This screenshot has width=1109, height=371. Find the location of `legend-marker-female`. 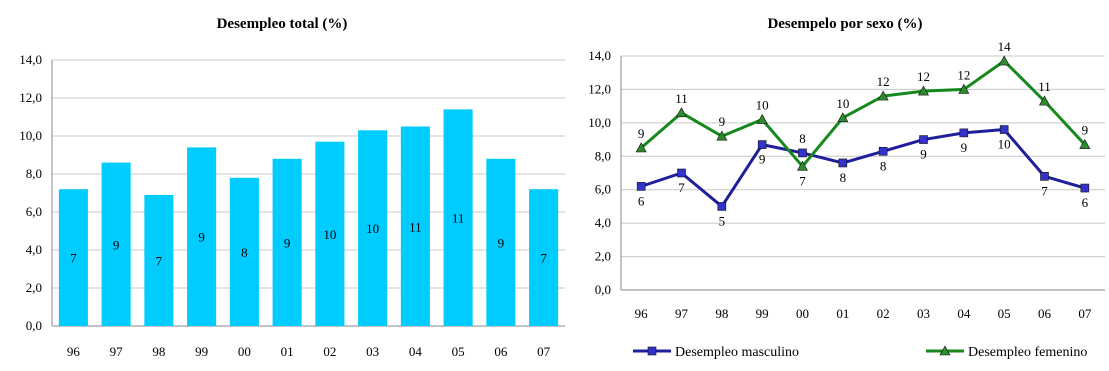

legend-marker-female is located at coordinates (945, 350).